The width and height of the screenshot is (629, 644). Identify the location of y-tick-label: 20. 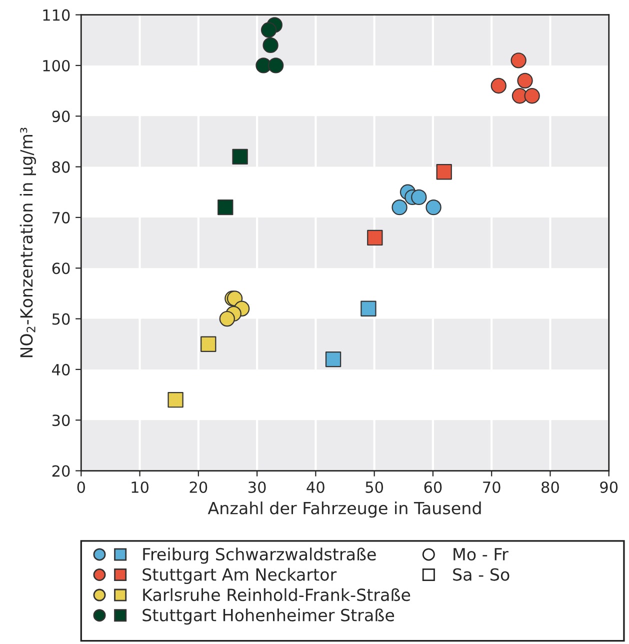
(61, 471).